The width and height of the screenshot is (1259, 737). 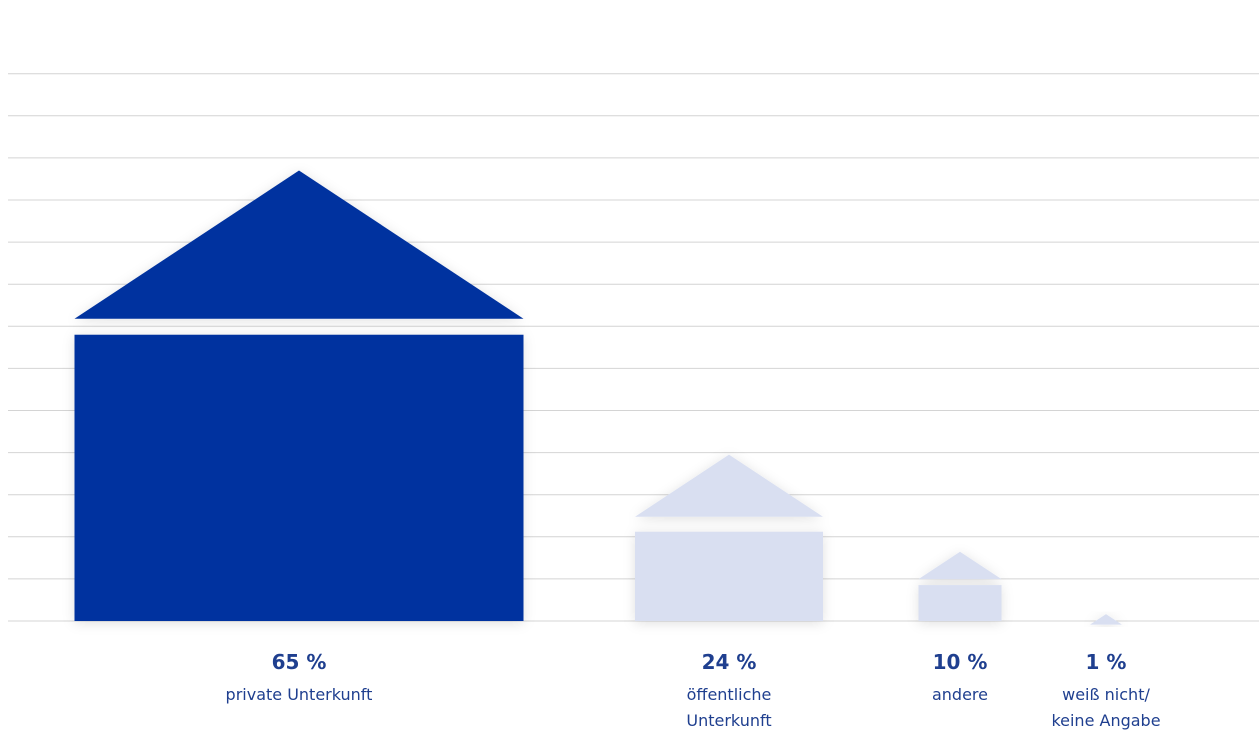 What do you see at coordinates (299, 662) in the screenshot?
I see `value-label: 65 %` at bounding box center [299, 662].